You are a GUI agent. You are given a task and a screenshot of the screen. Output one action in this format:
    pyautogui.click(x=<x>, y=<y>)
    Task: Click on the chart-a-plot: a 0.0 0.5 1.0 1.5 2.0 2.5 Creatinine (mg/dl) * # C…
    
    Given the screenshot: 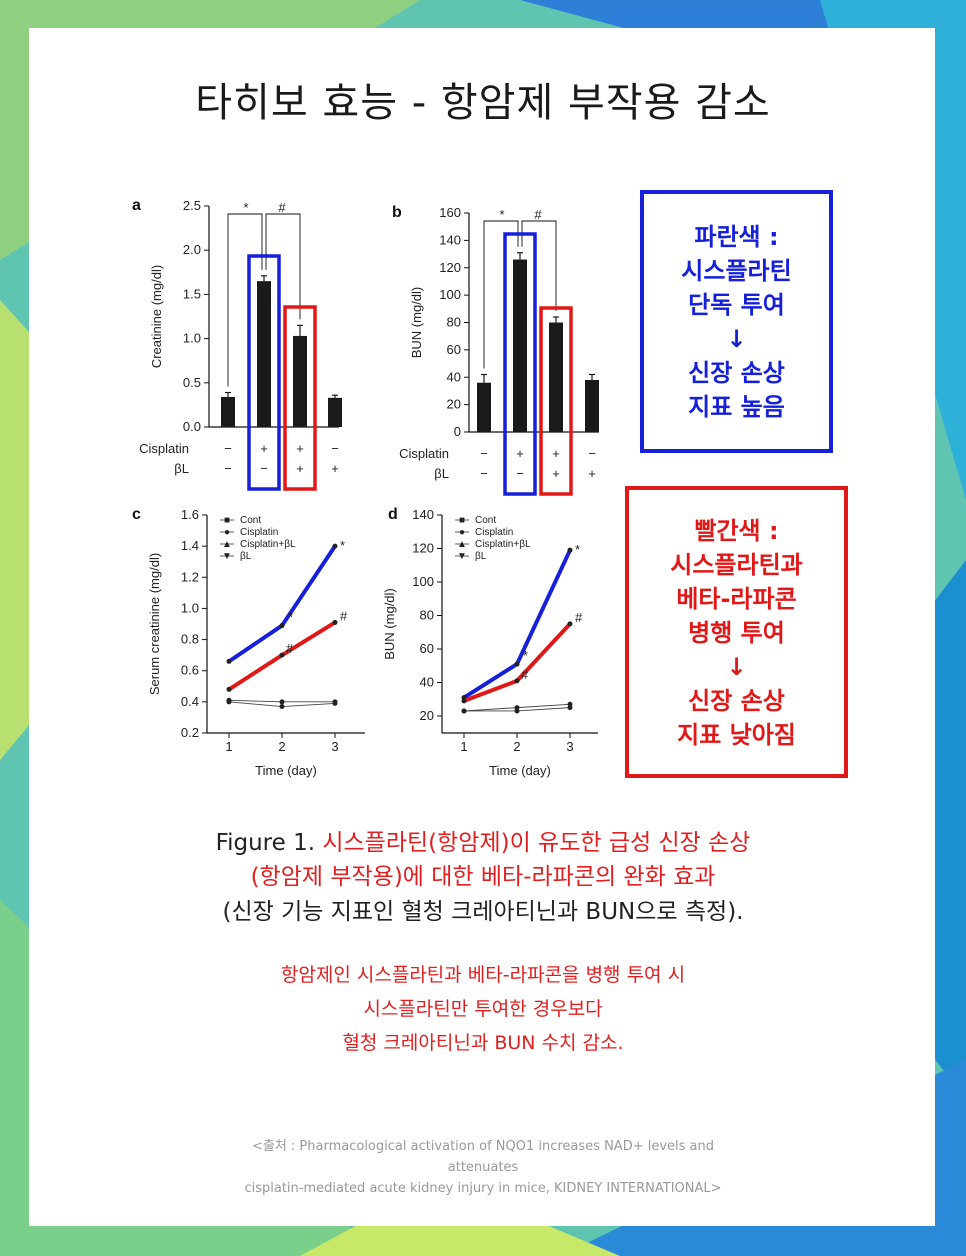 What is the action you would take?
    pyautogui.click(x=237, y=344)
    